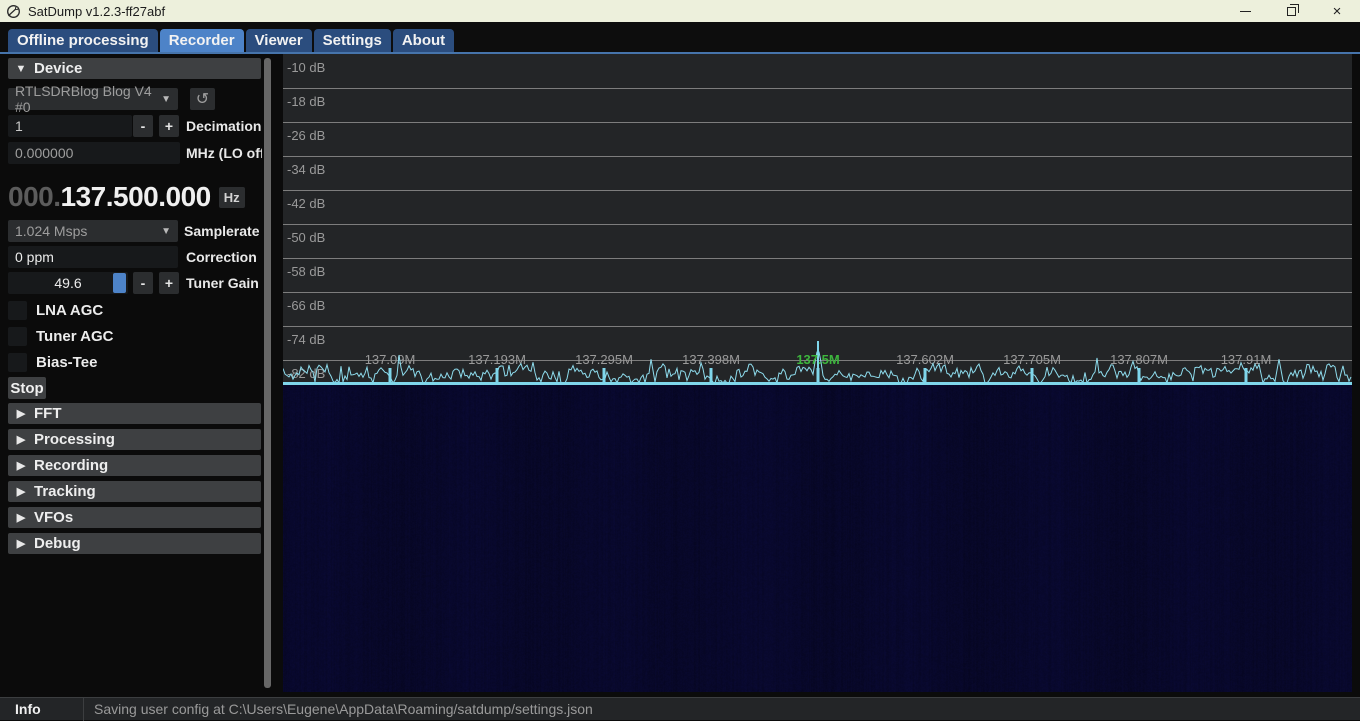  I want to click on frequency-axis-label: 137.09M, so click(390, 359).